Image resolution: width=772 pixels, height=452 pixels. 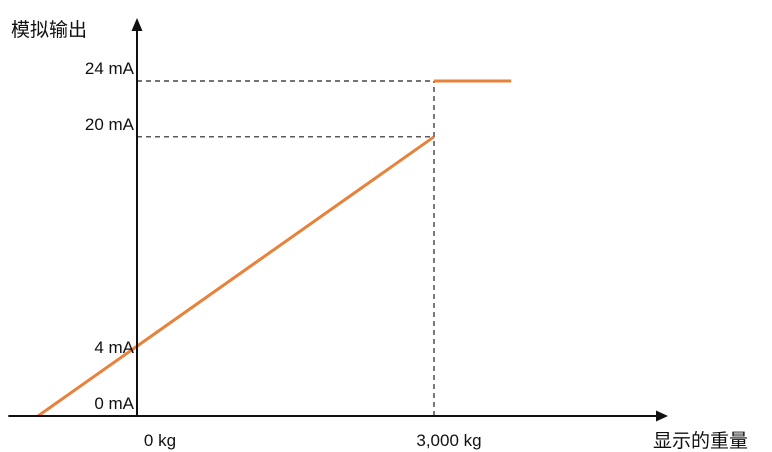 I want to click on y-axis-arrow-icon, so click(x=137, y=24).